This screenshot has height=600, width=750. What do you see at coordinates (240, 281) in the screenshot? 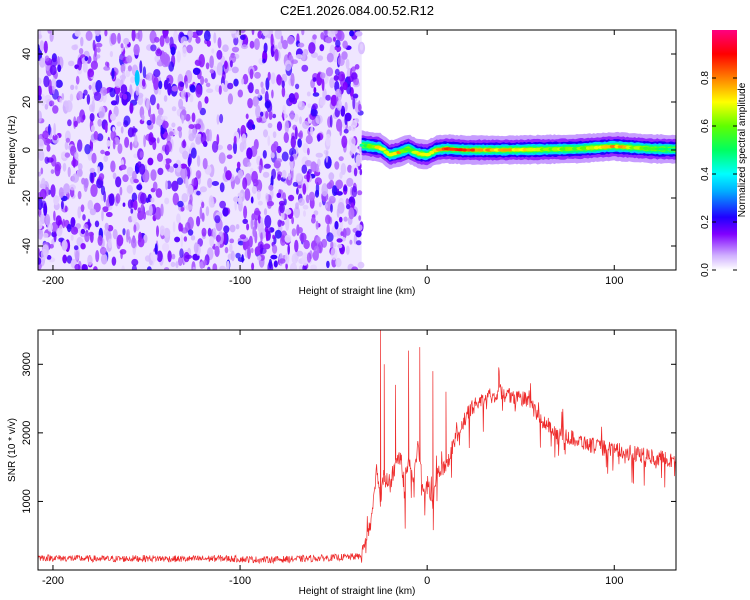
I see `x-tick-label: -100` at bounding box center [240, 281].